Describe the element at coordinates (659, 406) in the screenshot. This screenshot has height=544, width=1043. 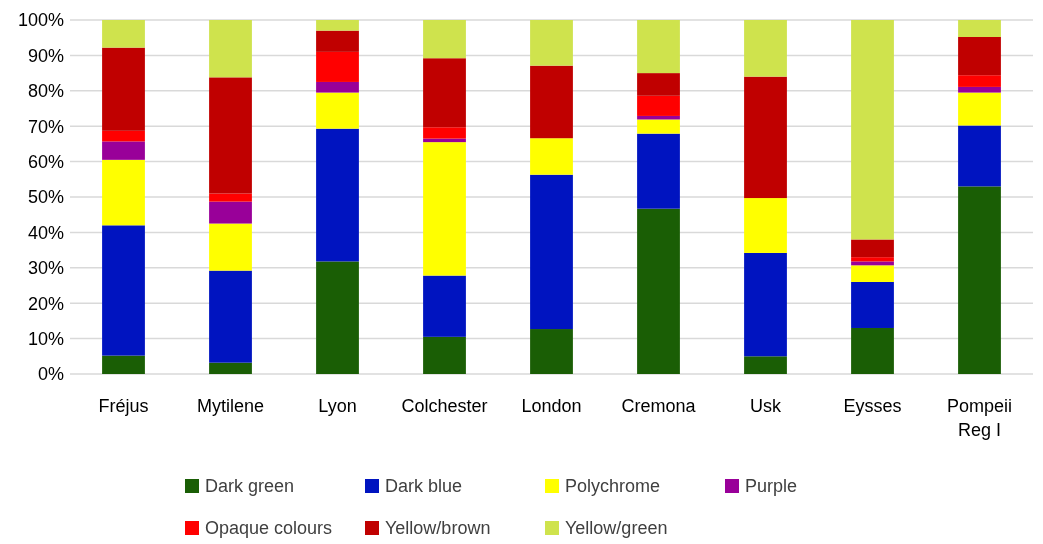
I see `x-tick-label: Cremona` at that location.